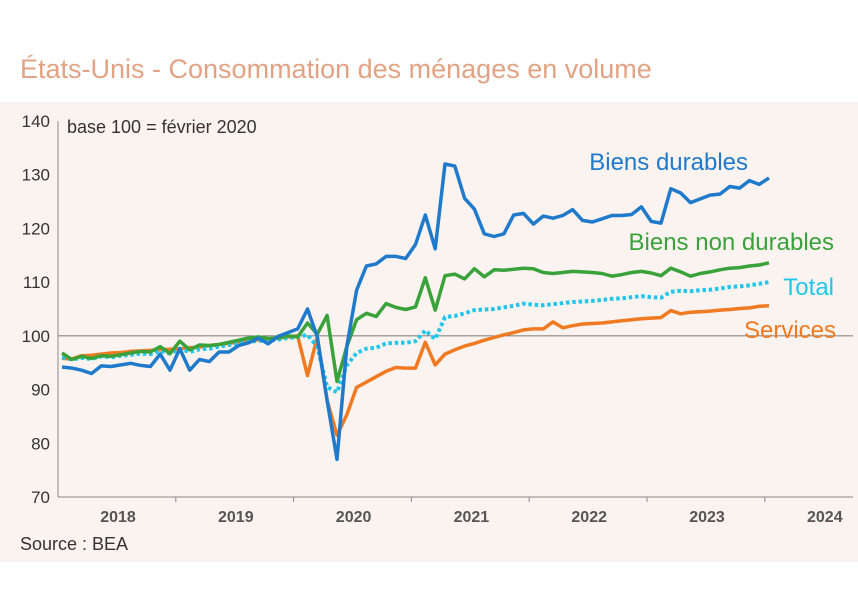 The height and width of the screenshot is (600, 858). What do you see at coordinates (825, 517) in the screenshot?
I see `x-year-label: 2024` at bounding box center [825, 517].